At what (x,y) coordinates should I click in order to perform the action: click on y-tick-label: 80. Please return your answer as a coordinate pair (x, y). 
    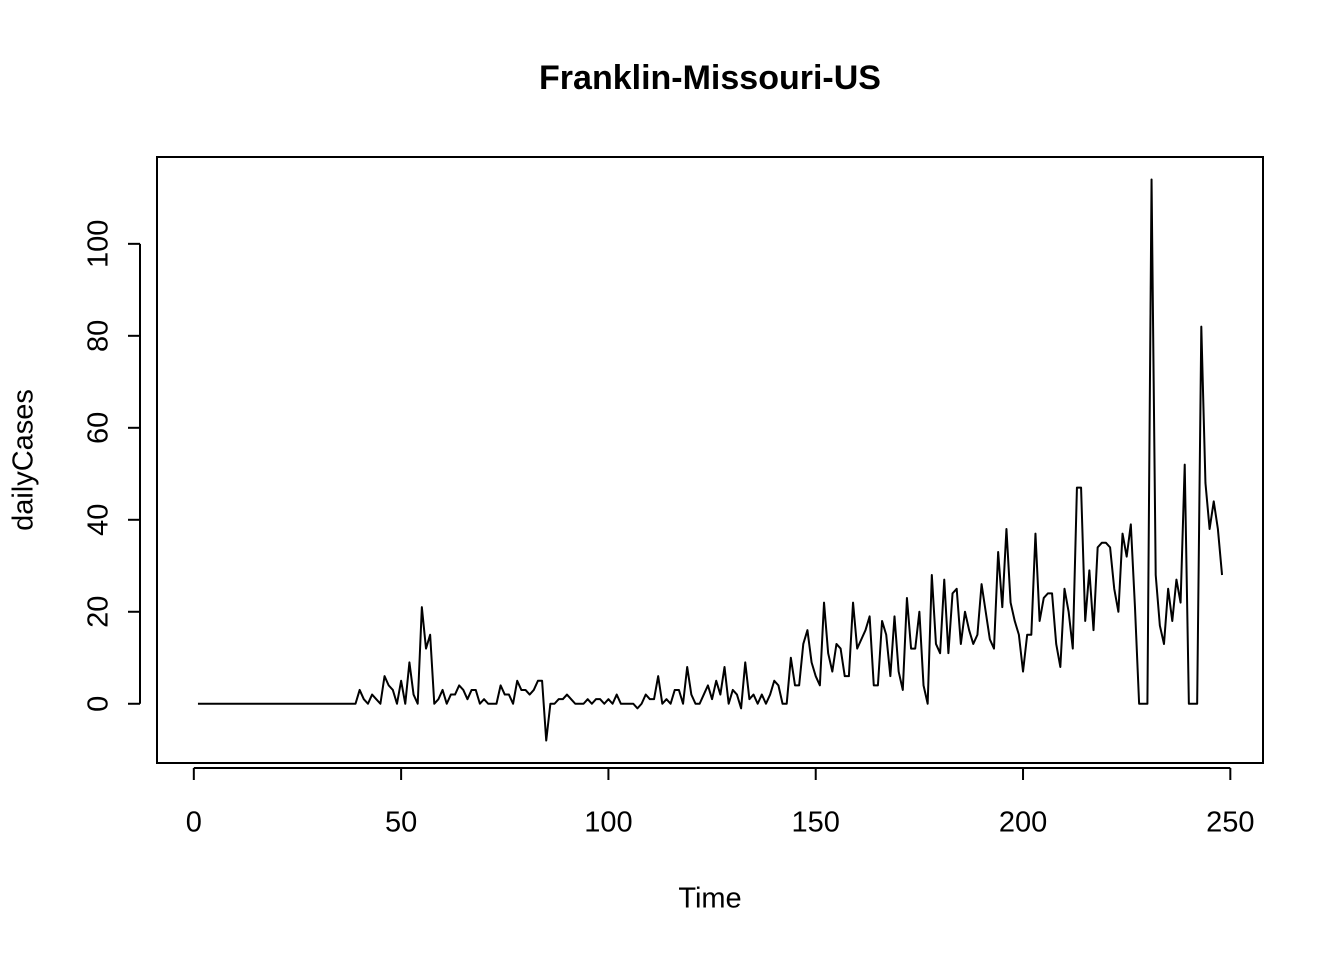
    Looking at the image, I should click on (99, 336).